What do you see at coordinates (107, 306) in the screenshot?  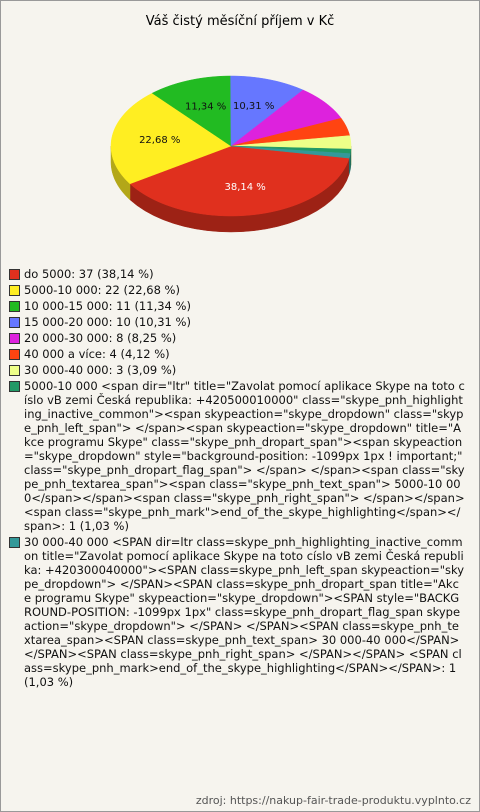 I see `legend-label: 10 000-15 000: 11 (11,34 %)` at bounding box center [107, 306].